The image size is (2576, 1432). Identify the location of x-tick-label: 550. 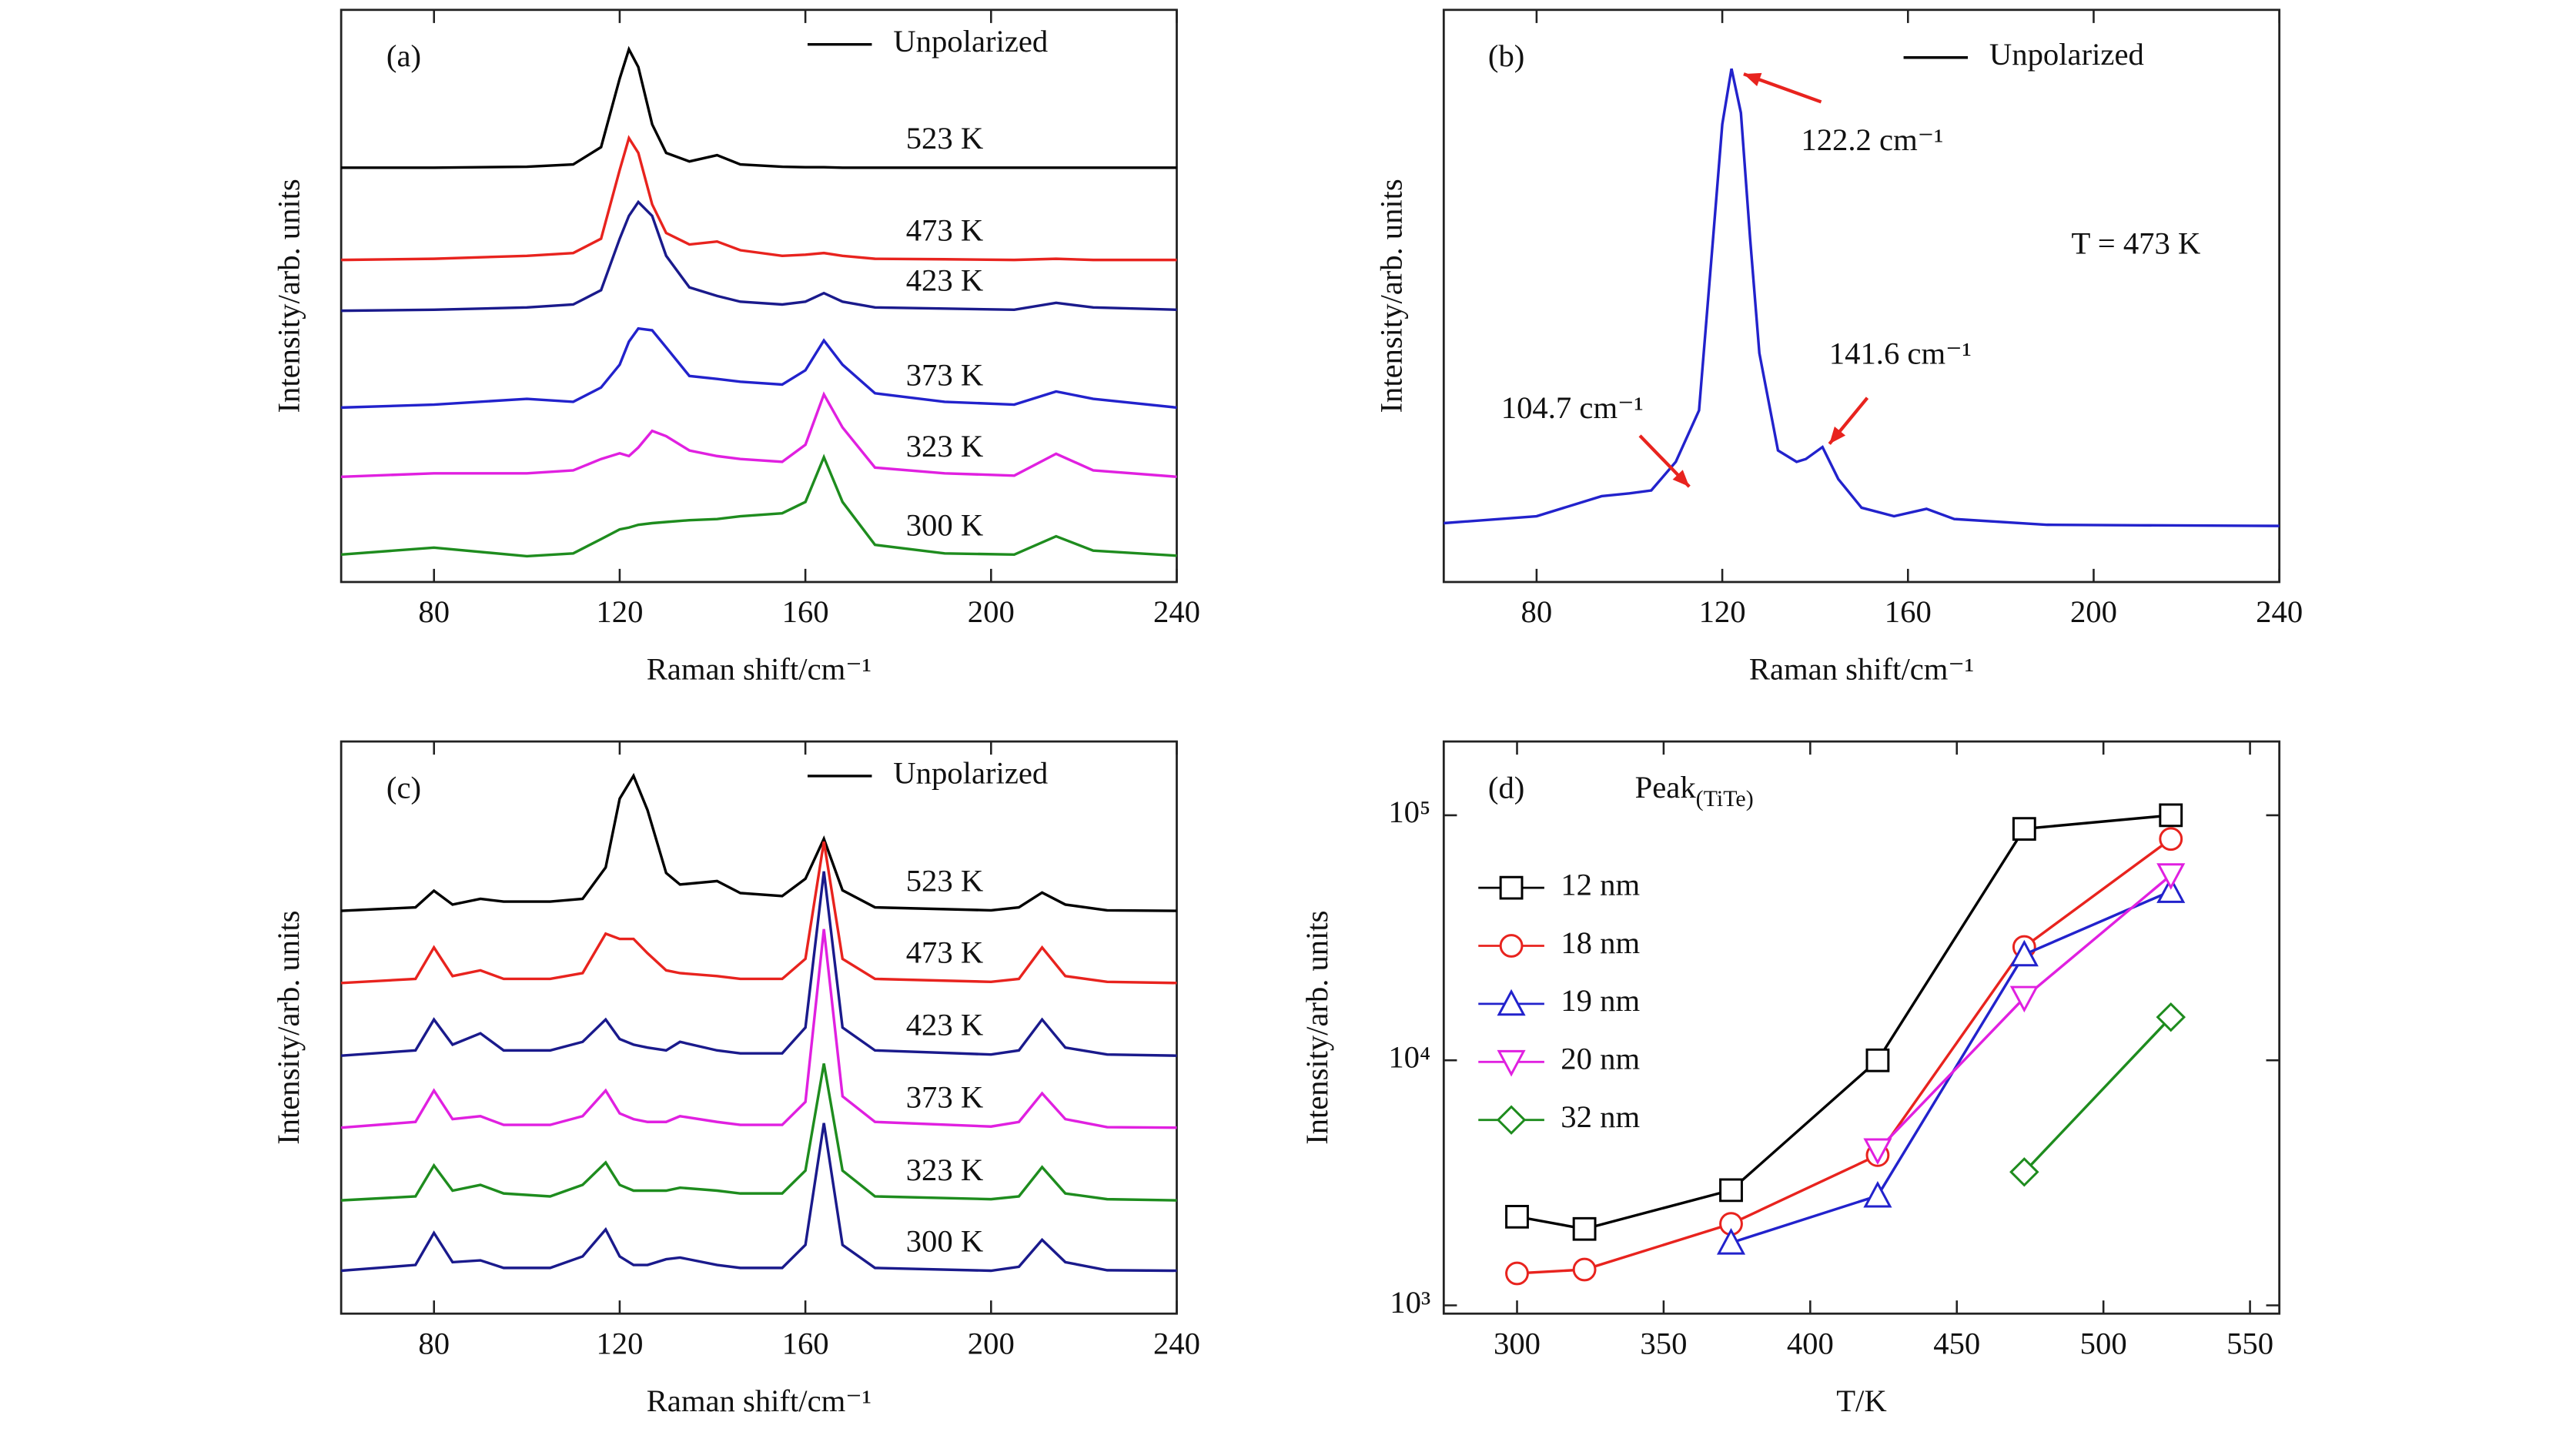
(2249, 1343).